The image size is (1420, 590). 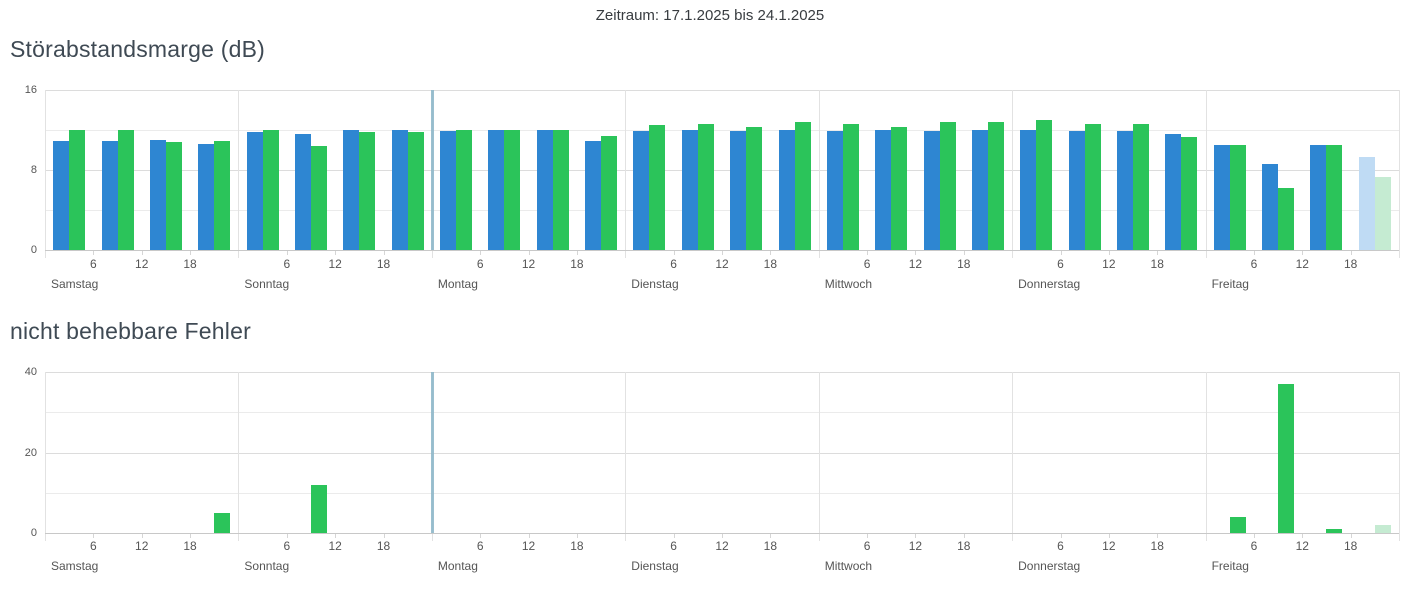 What do you see at coordinates (722, 493) in the screenshot?
I see `y-gridline-minor` at bounding box center [722, 493].